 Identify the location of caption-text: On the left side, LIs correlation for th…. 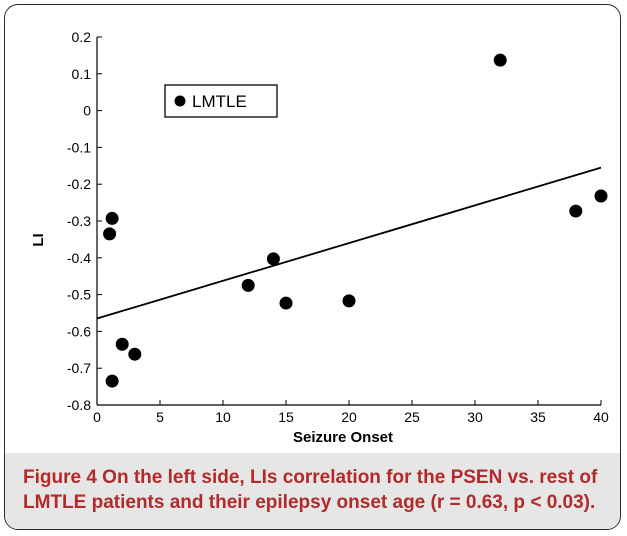
(310, 490).